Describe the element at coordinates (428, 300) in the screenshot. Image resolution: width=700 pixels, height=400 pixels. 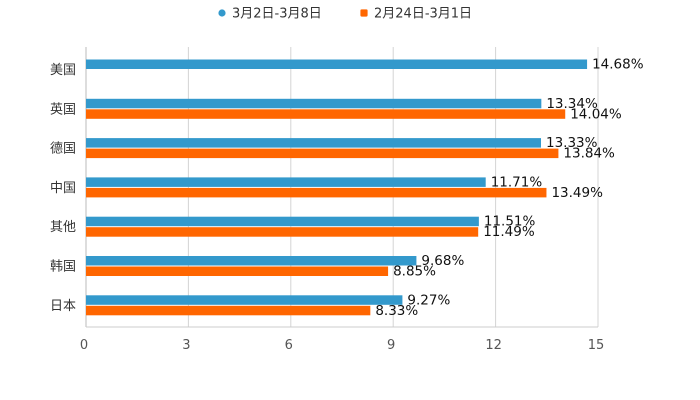
I see `data-label-1-7: 9.27%` at that location.